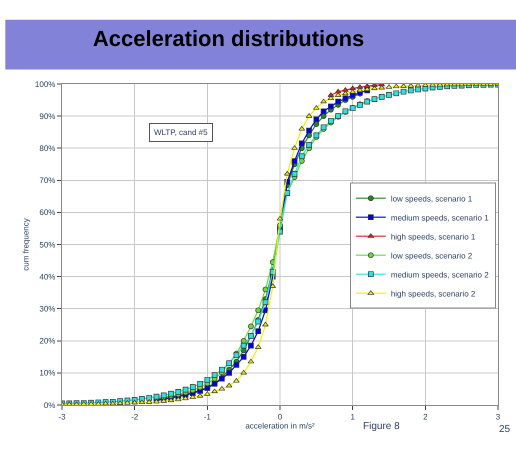 The image size is (516, 449). What do you see at coordinates (135, 417) in the screenshot?
I see `x-tick-label: -2` at bounding box center [135, 417].